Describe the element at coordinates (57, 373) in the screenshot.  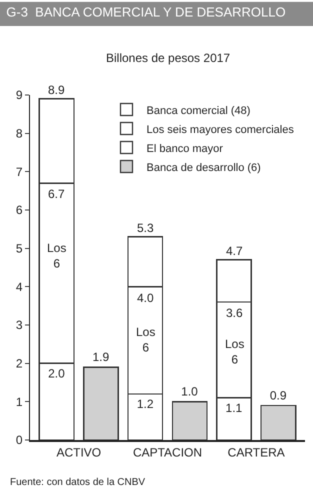
I see `data-label: 2.0` at that location.